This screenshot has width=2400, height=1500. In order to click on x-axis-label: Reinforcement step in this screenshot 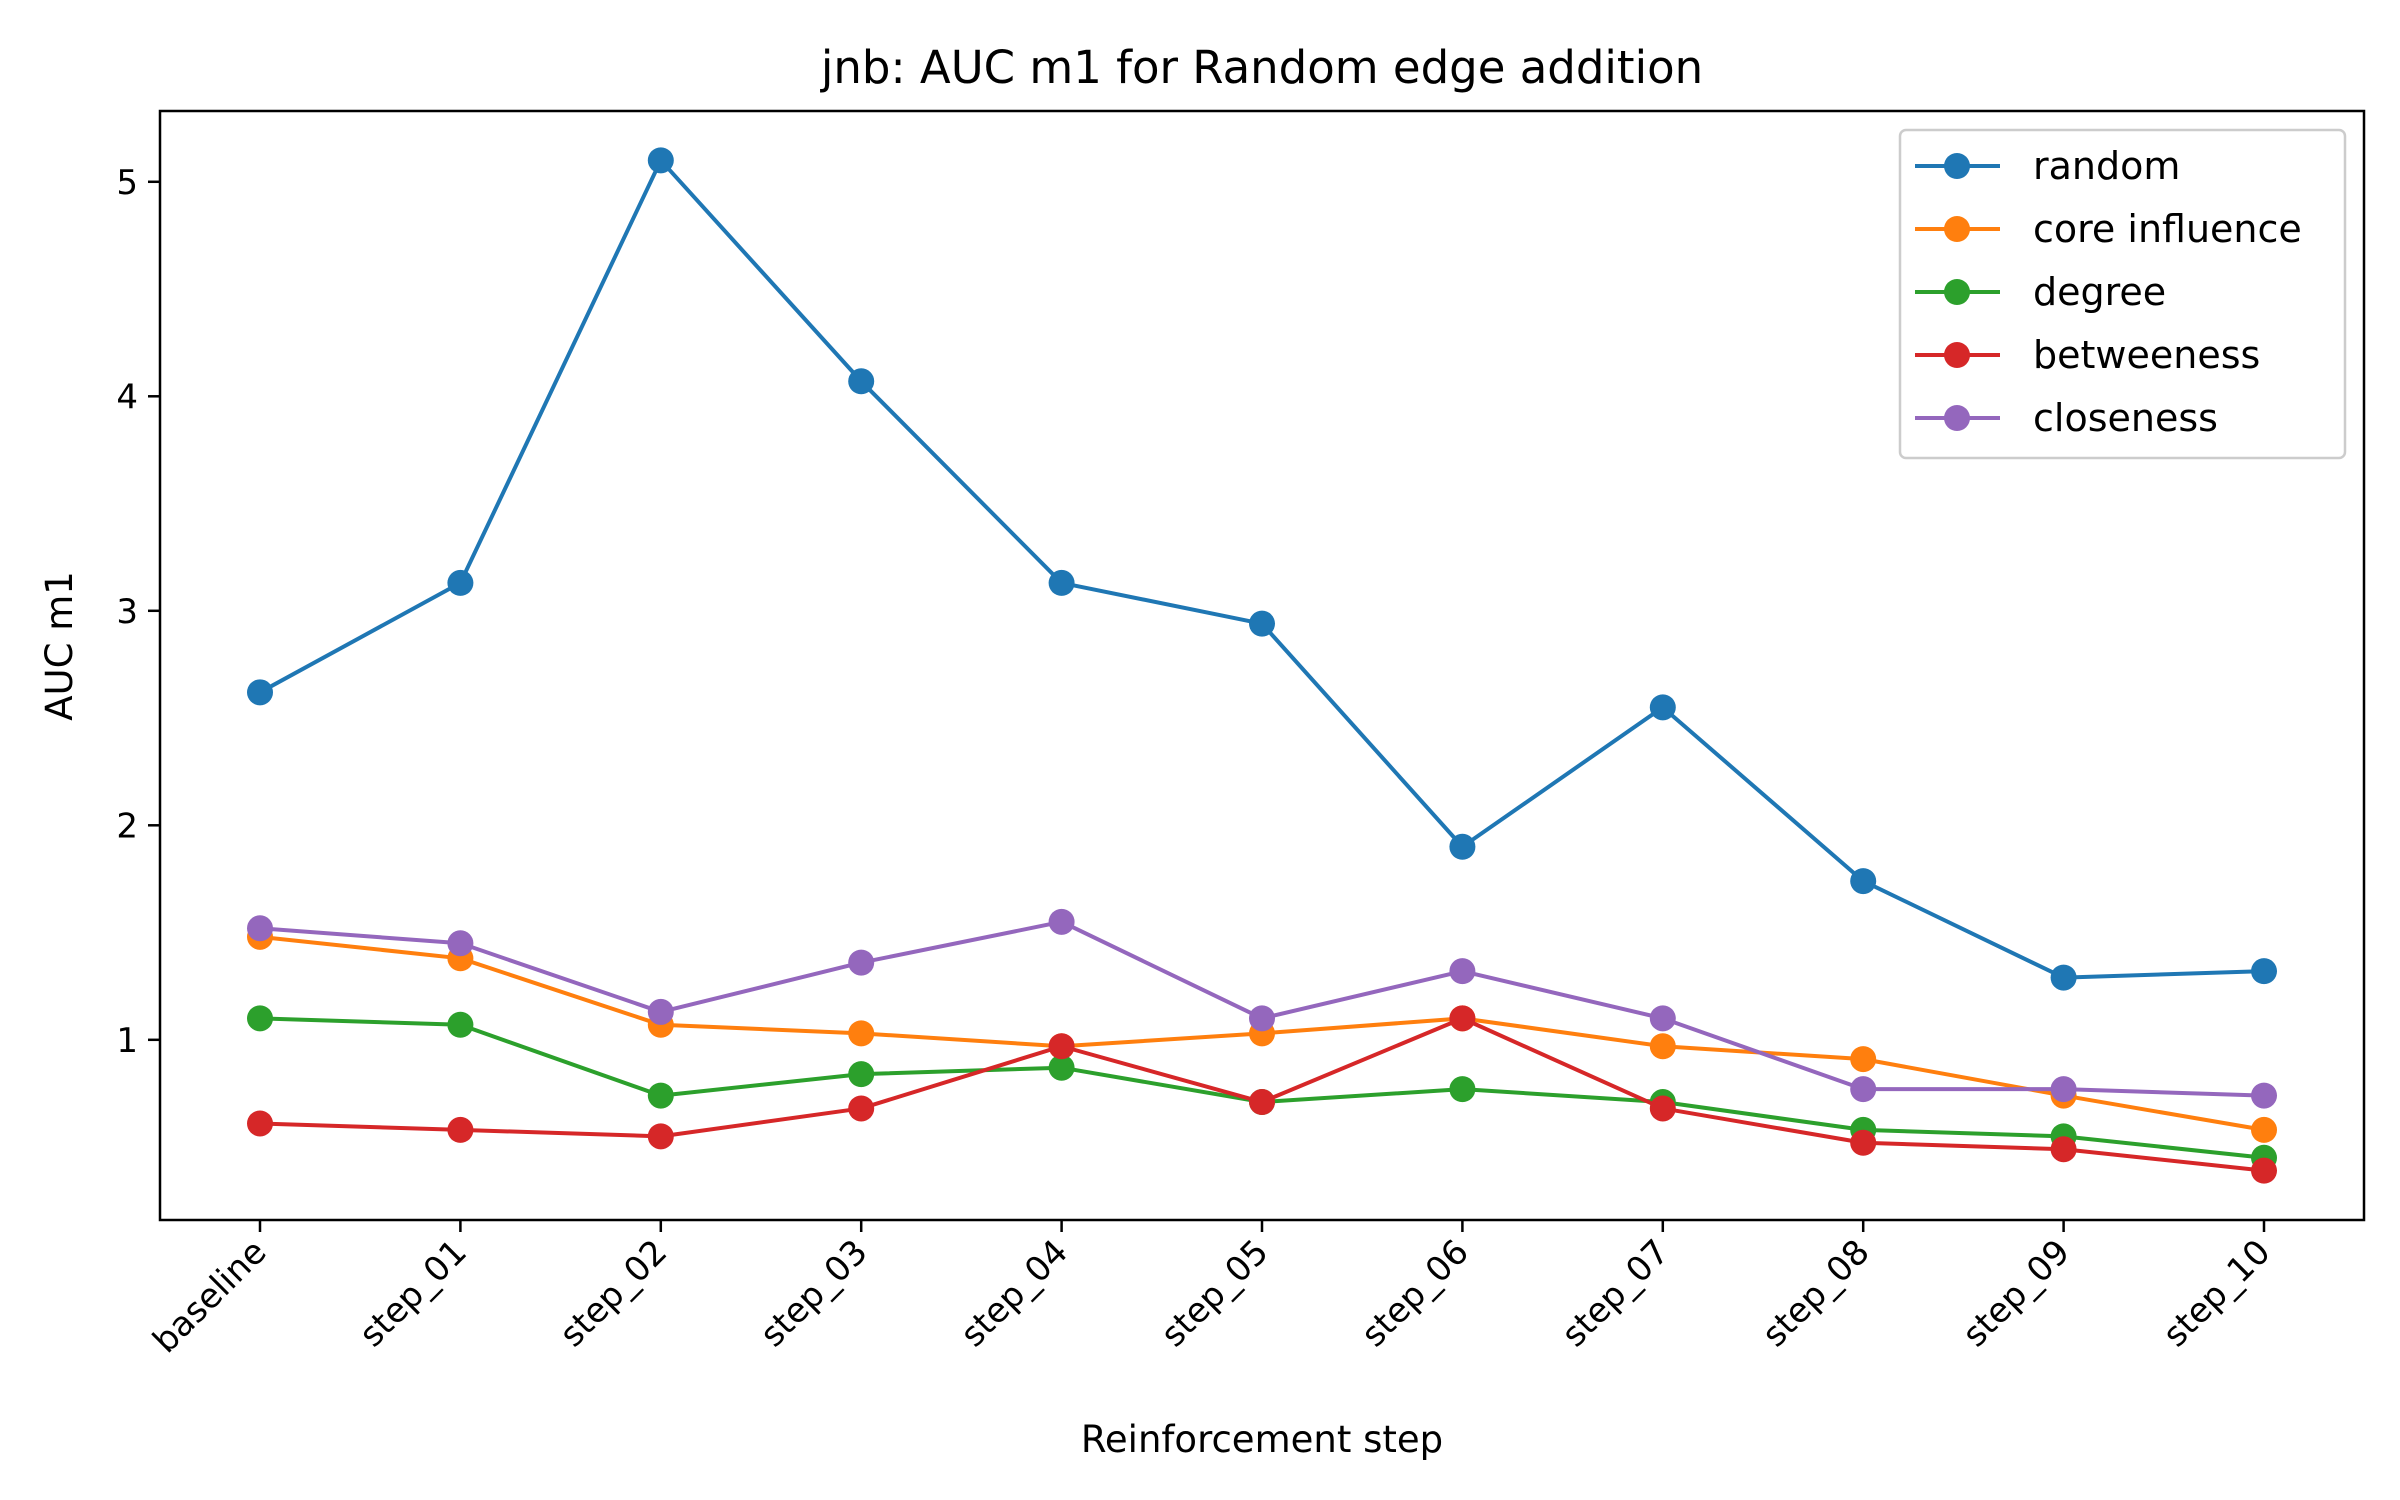, I will do `click(1262, 1439)`.